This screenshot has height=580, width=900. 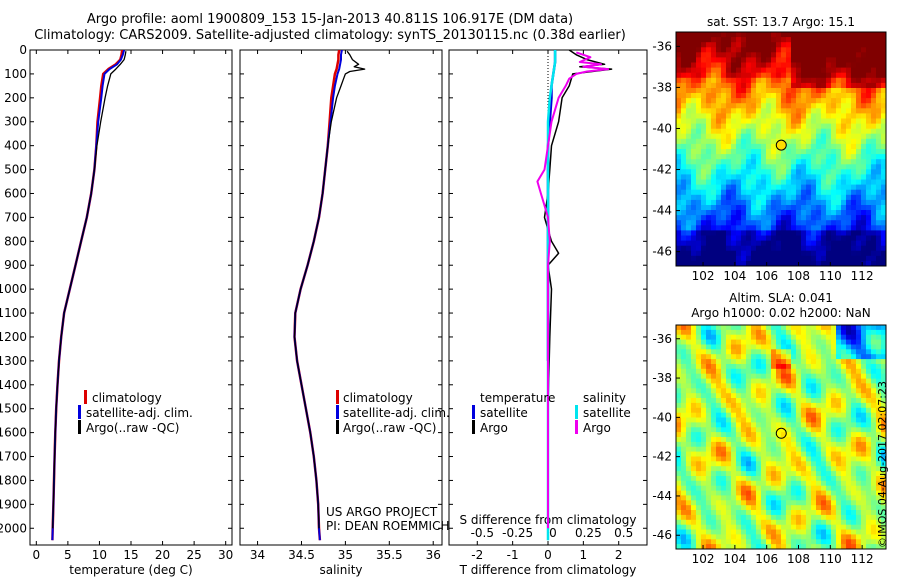 I want to click on y-tick-label: -40, so click(x=662, y=417).